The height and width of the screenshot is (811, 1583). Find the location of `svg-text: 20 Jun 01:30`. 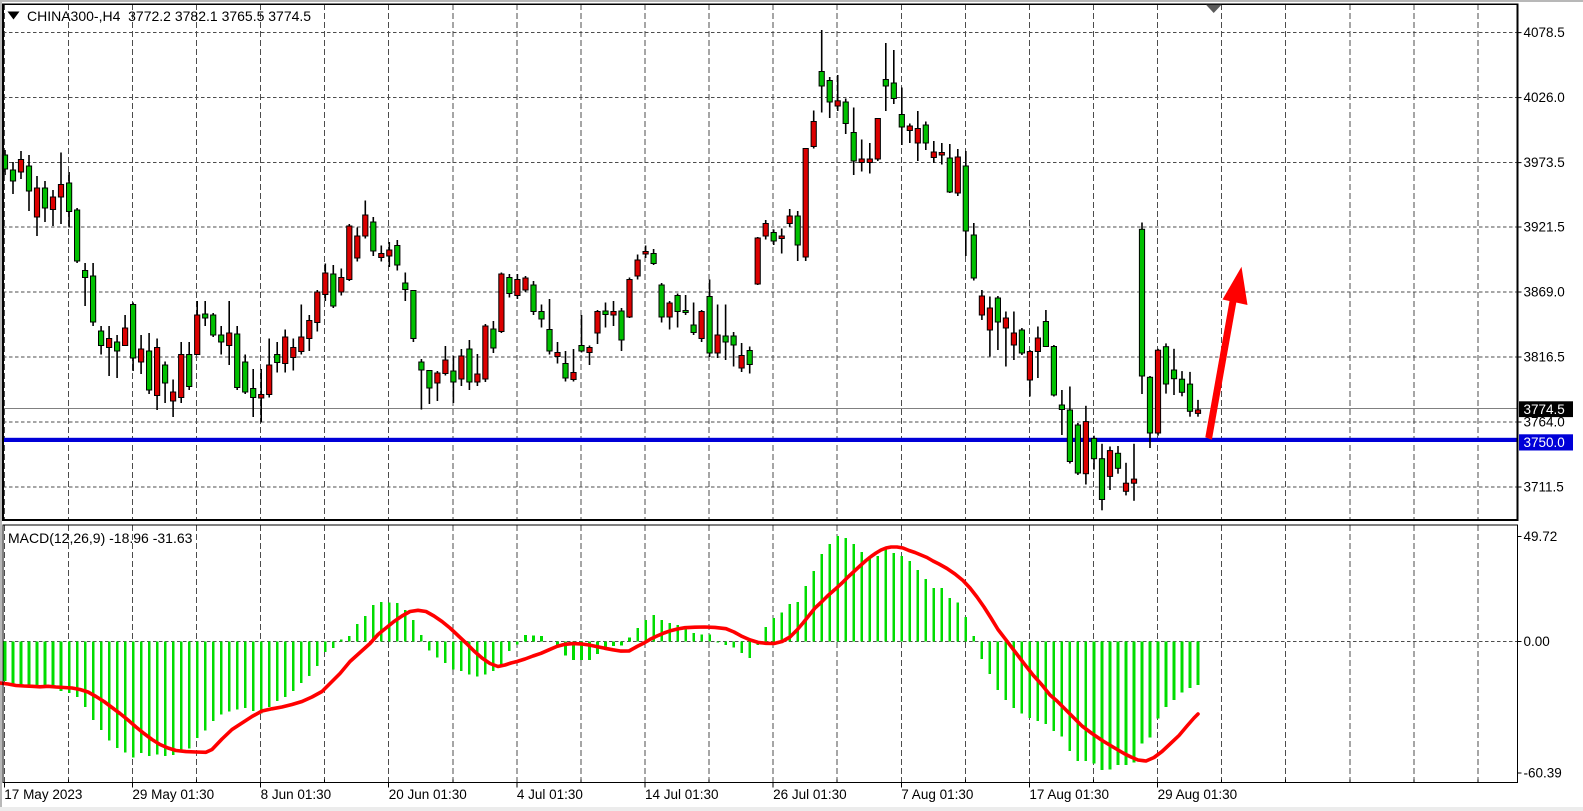

svg-text: 20 Jun 01:30 is located at coordinates (428, 794).